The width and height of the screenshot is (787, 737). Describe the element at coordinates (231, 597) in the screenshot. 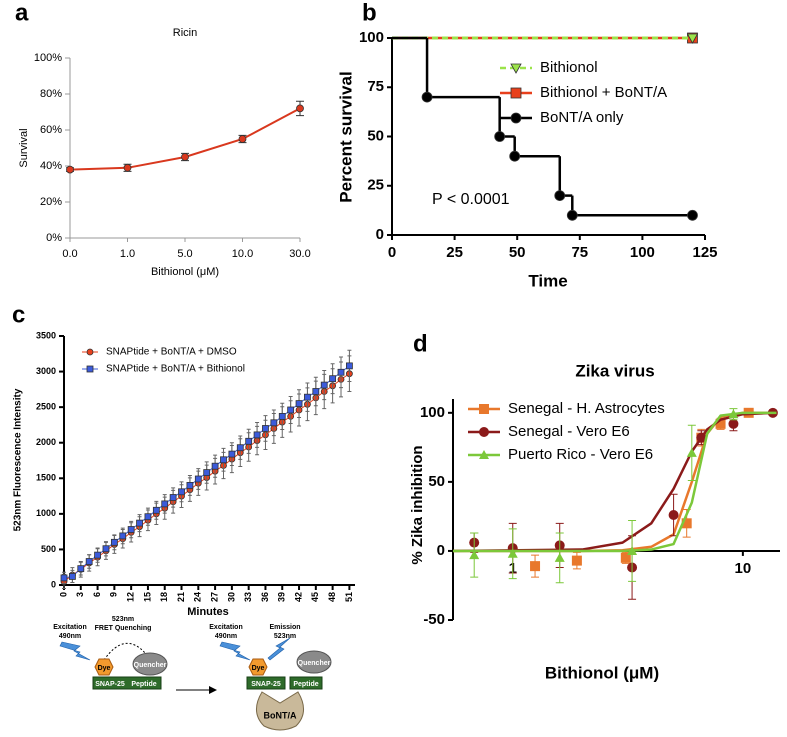

I see `x-tick-label: 30` at that location.